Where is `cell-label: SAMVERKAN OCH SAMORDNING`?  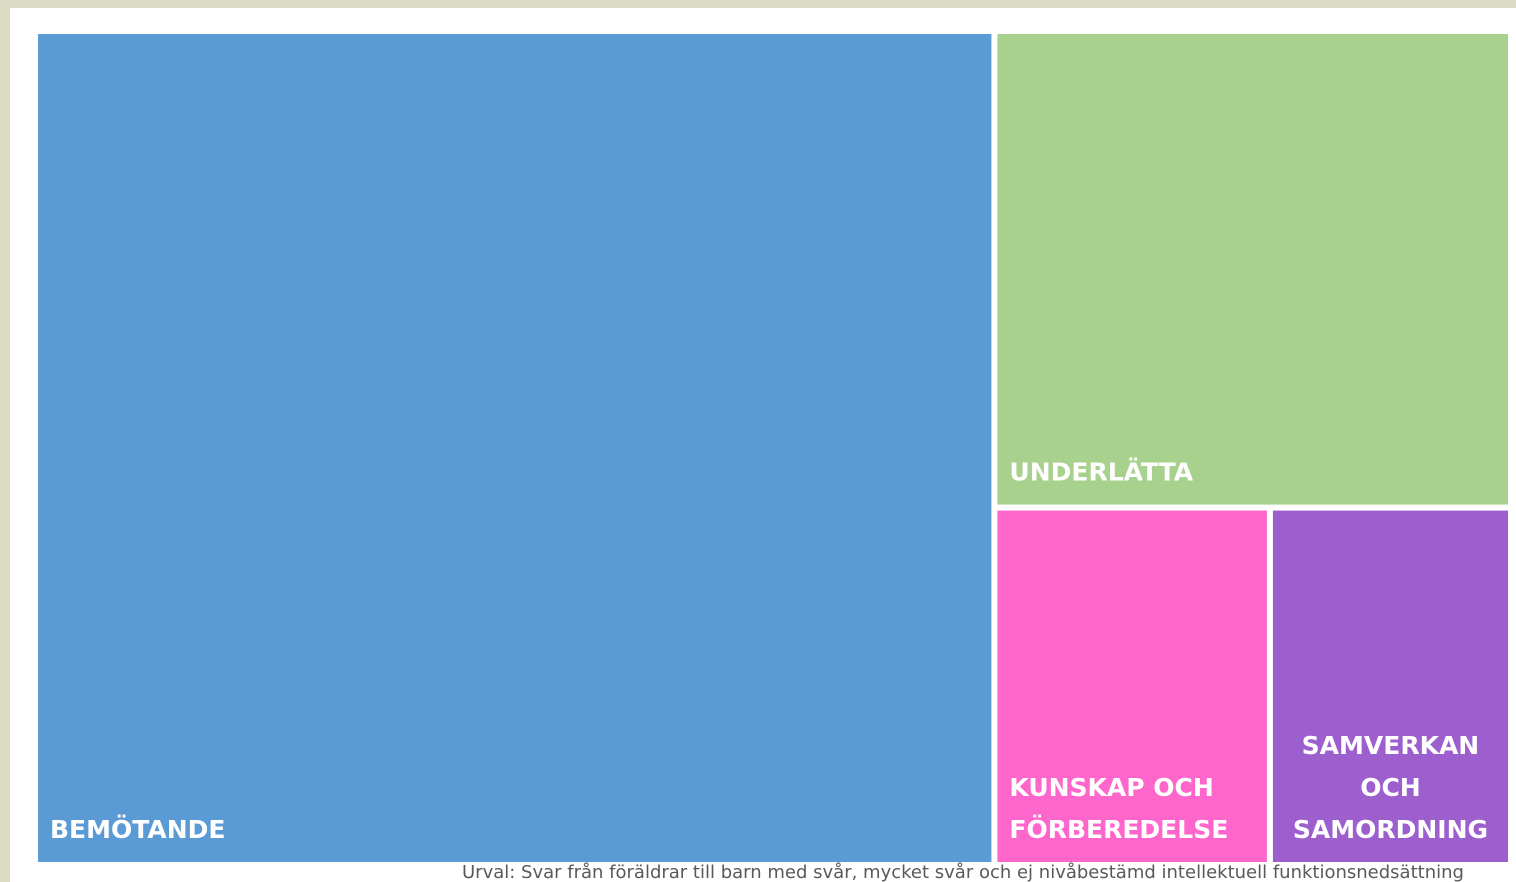
cell-label: SAMVERKAN OCH SAMORDNING is located at coordinates (1390, 787).